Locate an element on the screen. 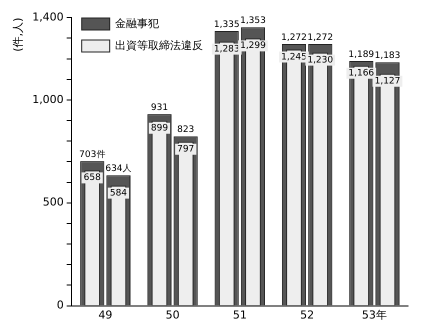  data-label: 1,335 is located at coordinates (227, 25).